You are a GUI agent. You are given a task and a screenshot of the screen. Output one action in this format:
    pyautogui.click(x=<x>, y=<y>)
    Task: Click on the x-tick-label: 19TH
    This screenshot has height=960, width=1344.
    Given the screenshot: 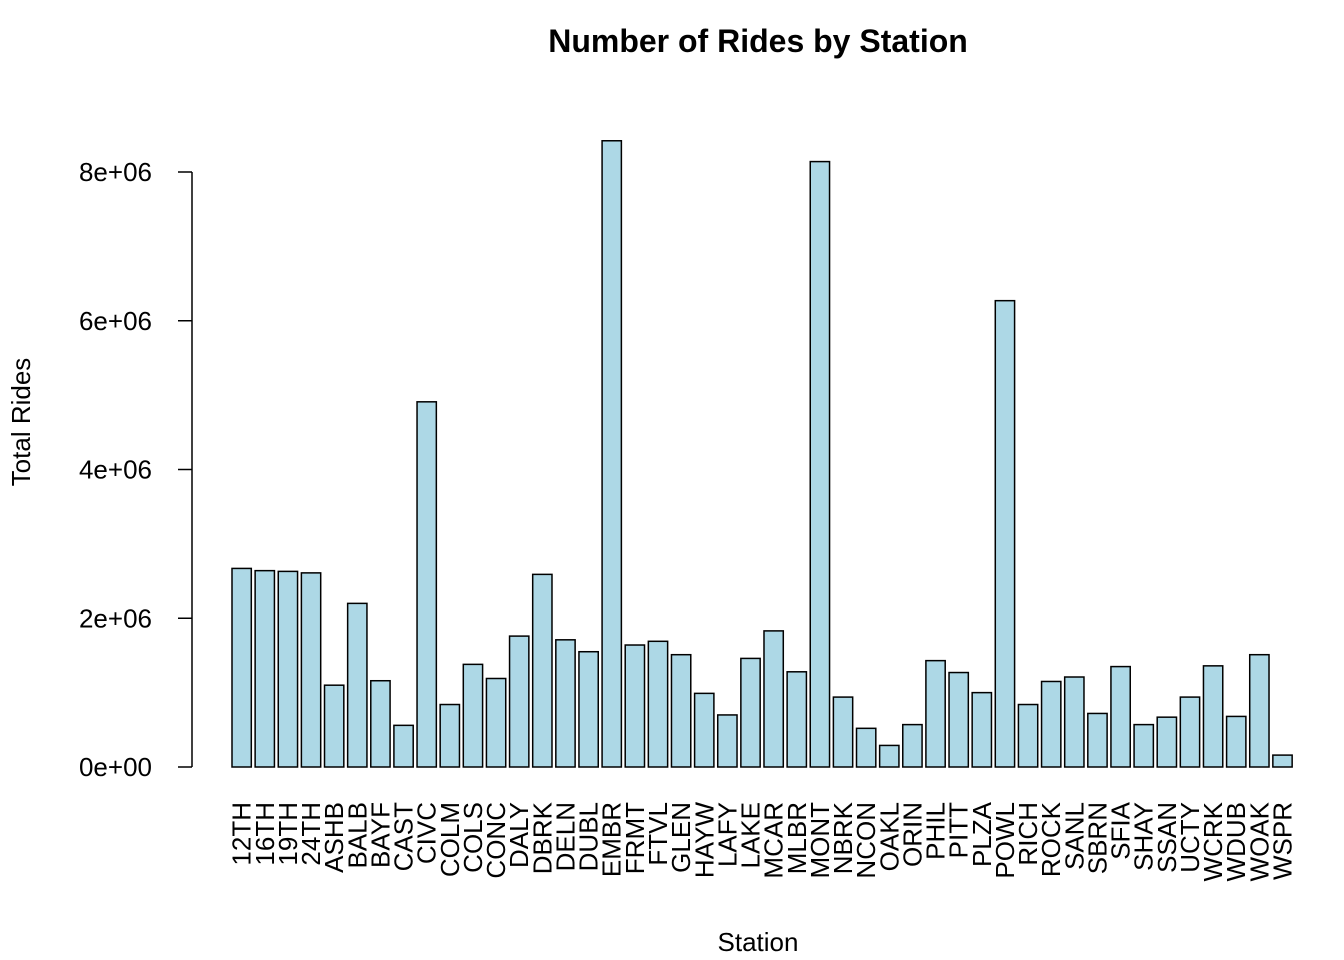 What is the action you would take?
    pyautogui.click(x=288, y=834)
    